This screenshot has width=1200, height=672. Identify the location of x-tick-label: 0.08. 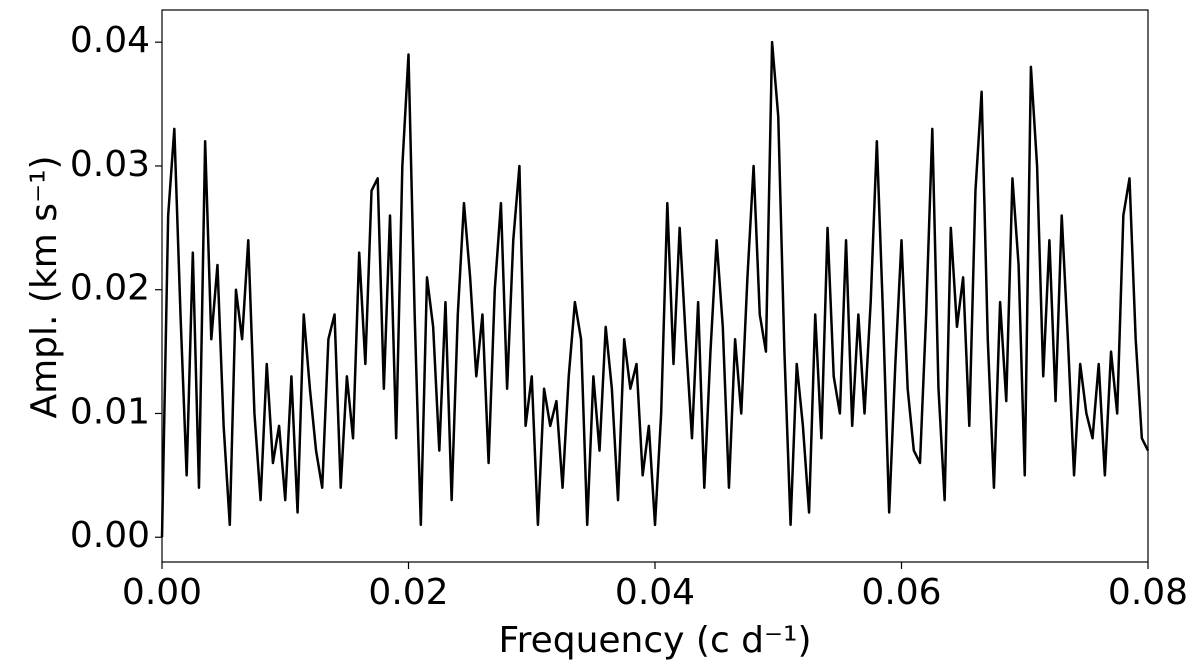
(1148, 592).